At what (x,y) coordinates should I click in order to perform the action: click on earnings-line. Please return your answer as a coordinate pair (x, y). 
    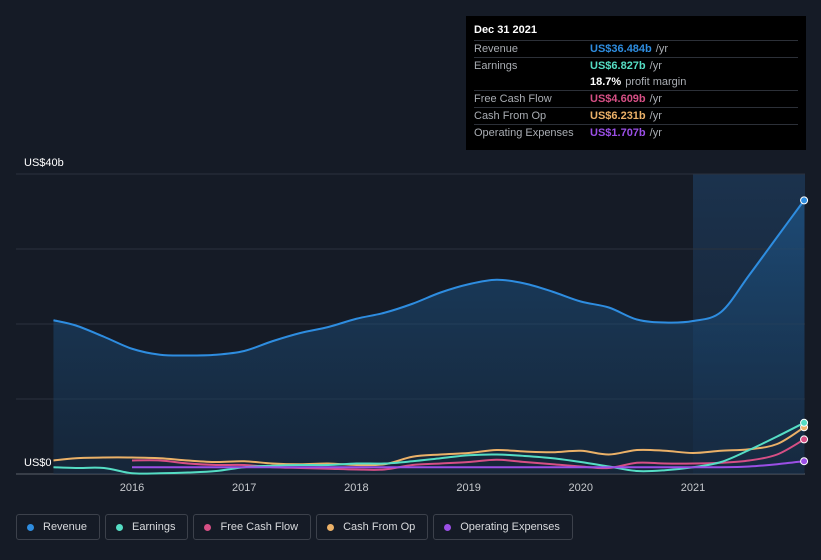
    Looking at the image, I should click on (429, 448).